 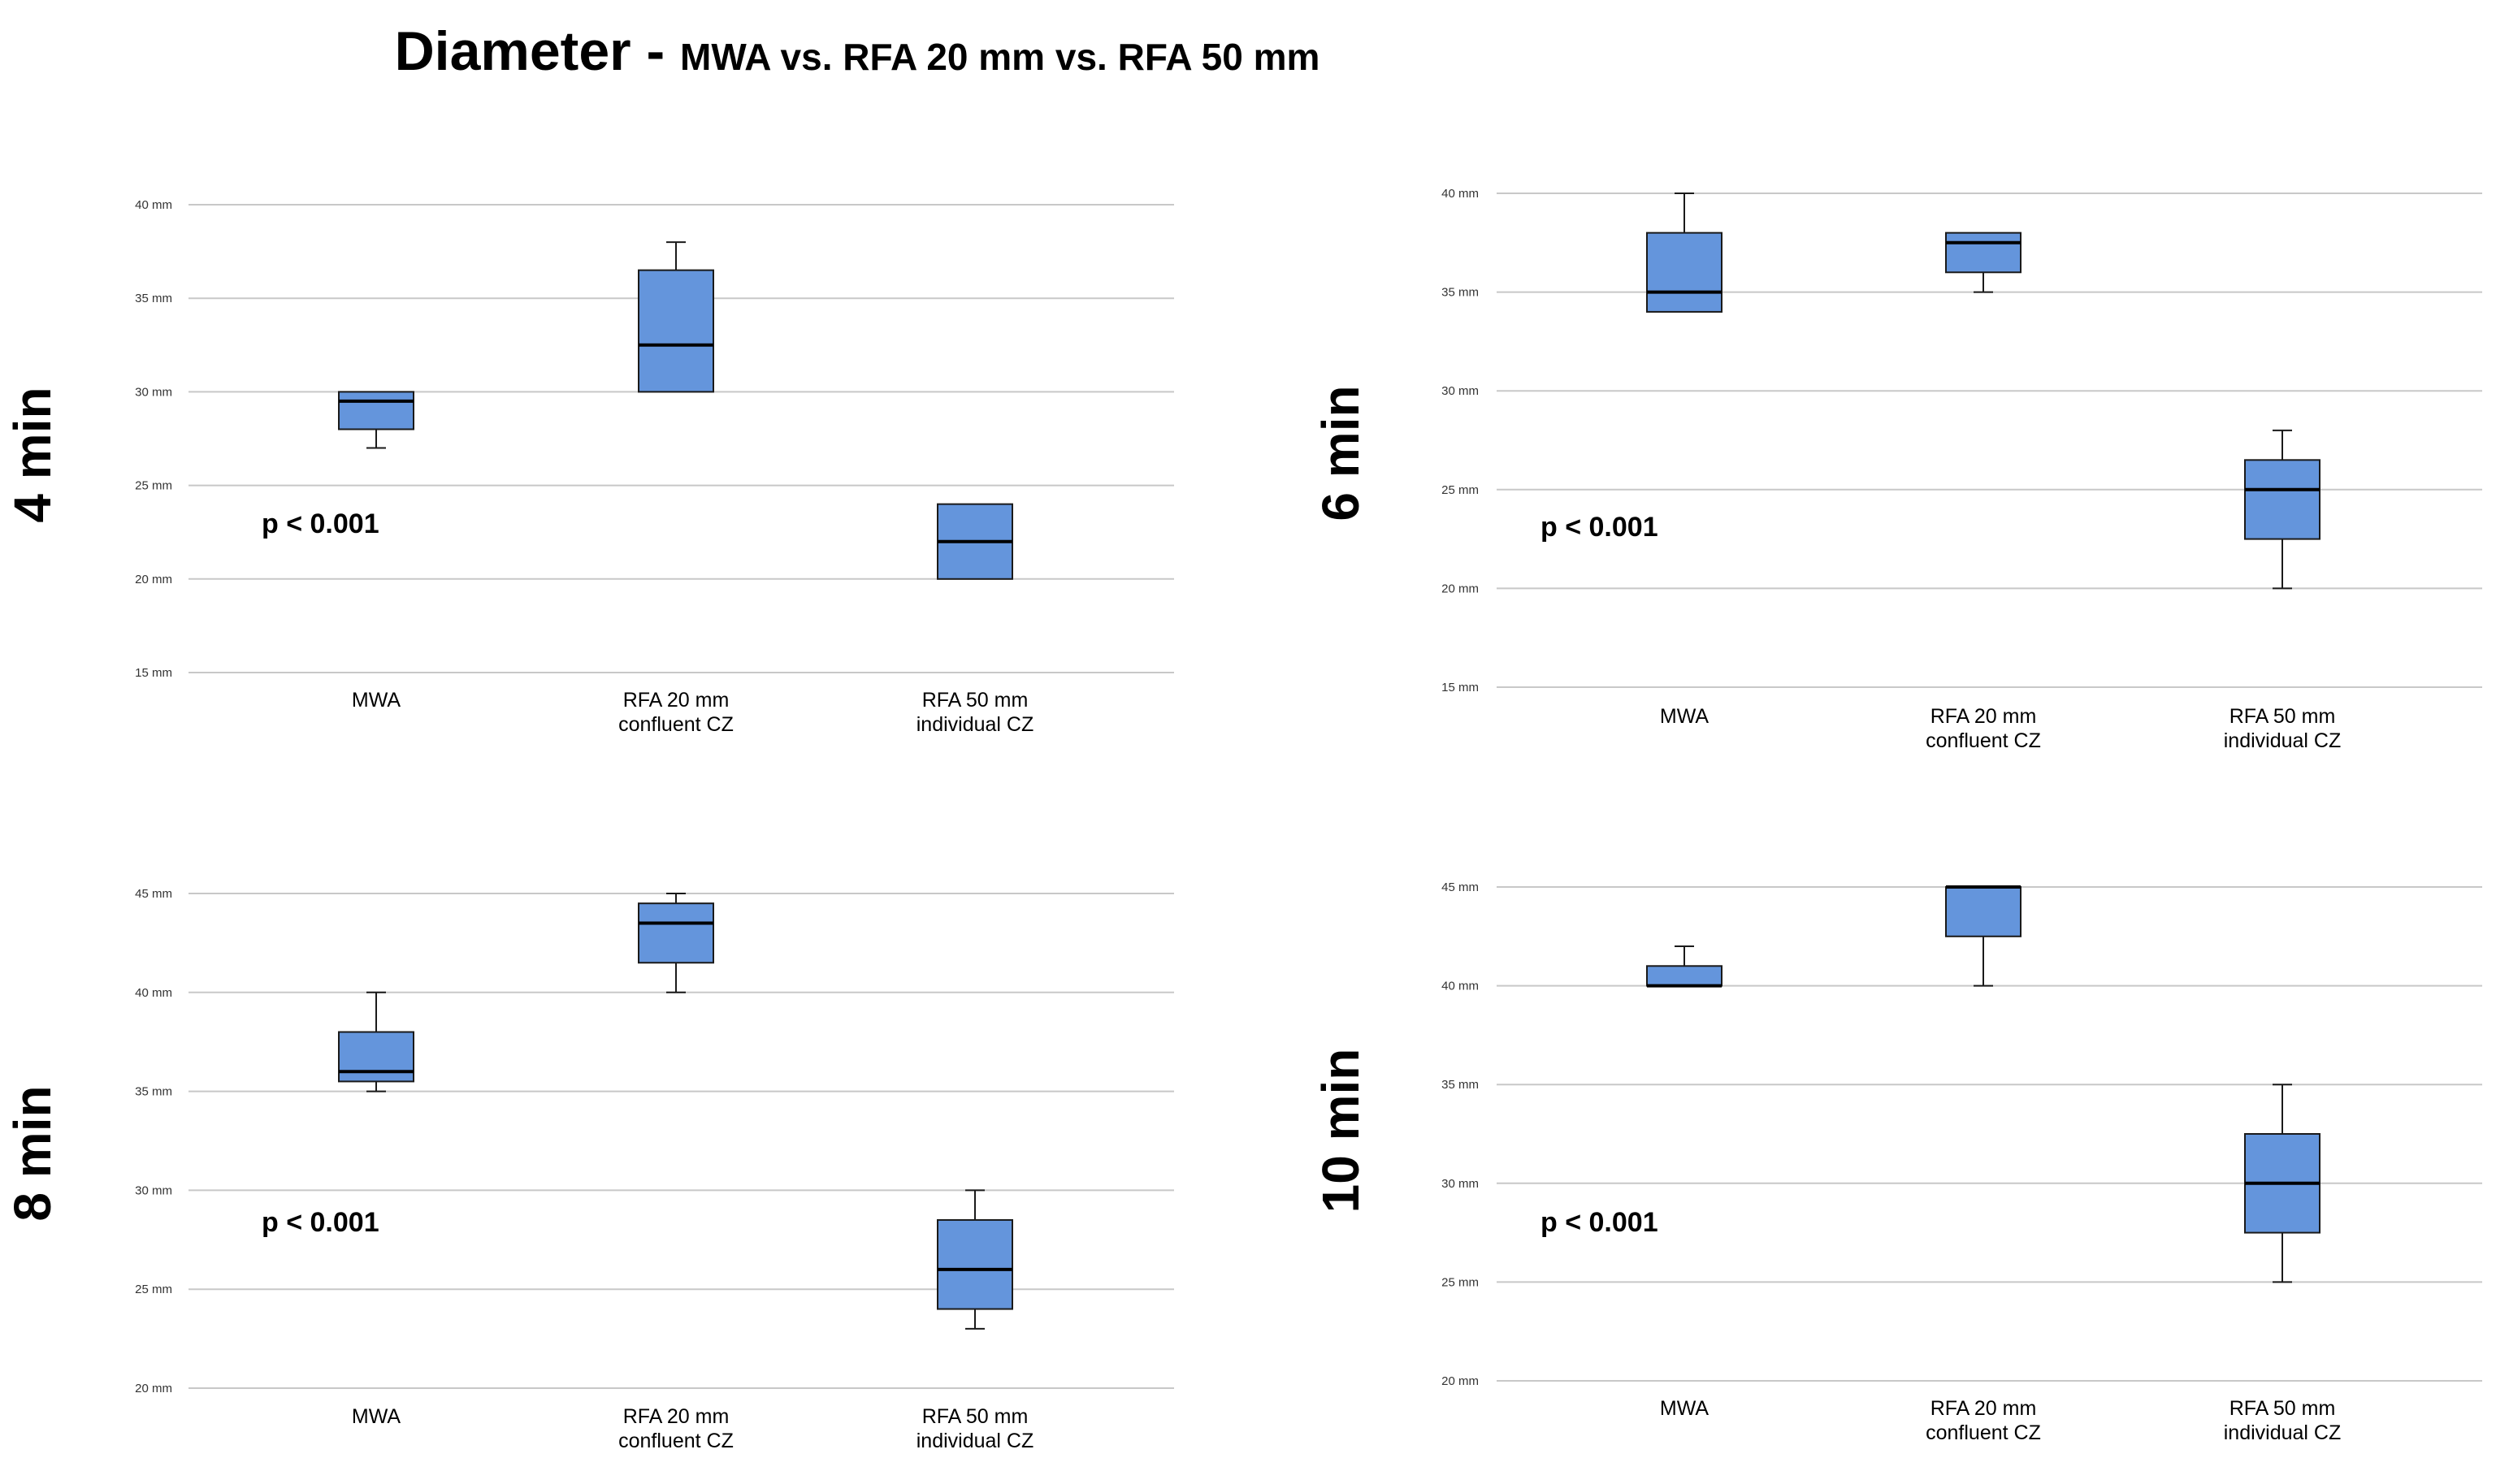 What do you see at coordinates (1341, 453) in the screenshot?
I see `panel-time-label: 6 min` at bounding box center [1341, 453].